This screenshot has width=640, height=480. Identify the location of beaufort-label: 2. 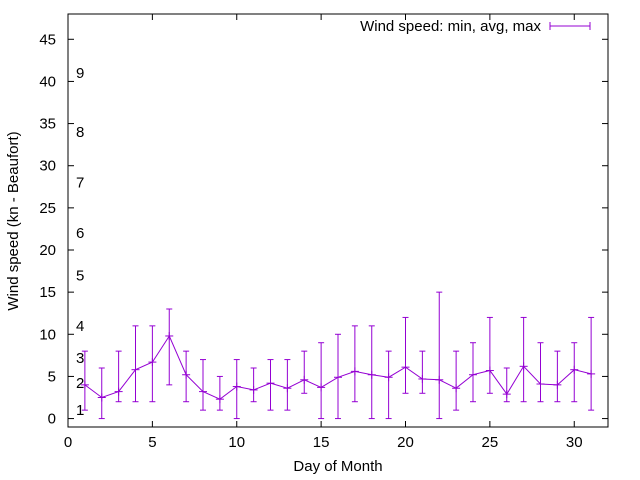
(80, 383).